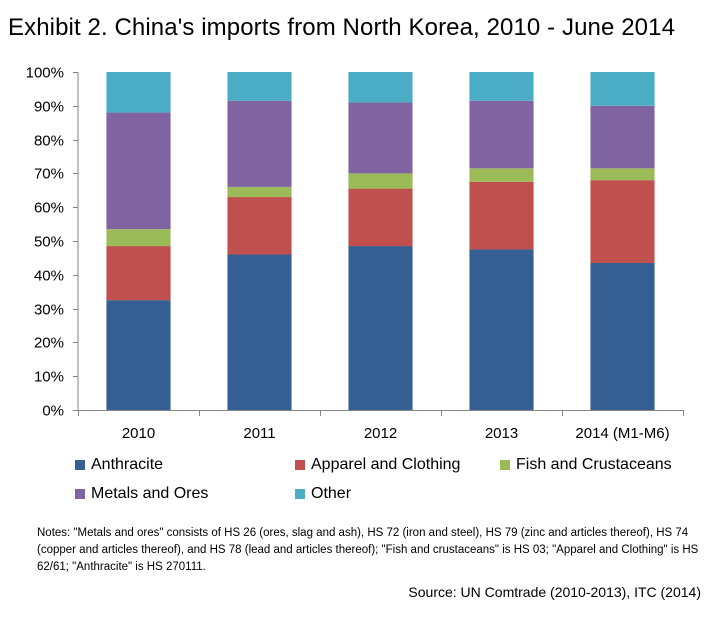  Describe the element at coordinates (380, 181) in the screenshot. I see `bar-segment-fish-and-crustaceans-2012` at that location.